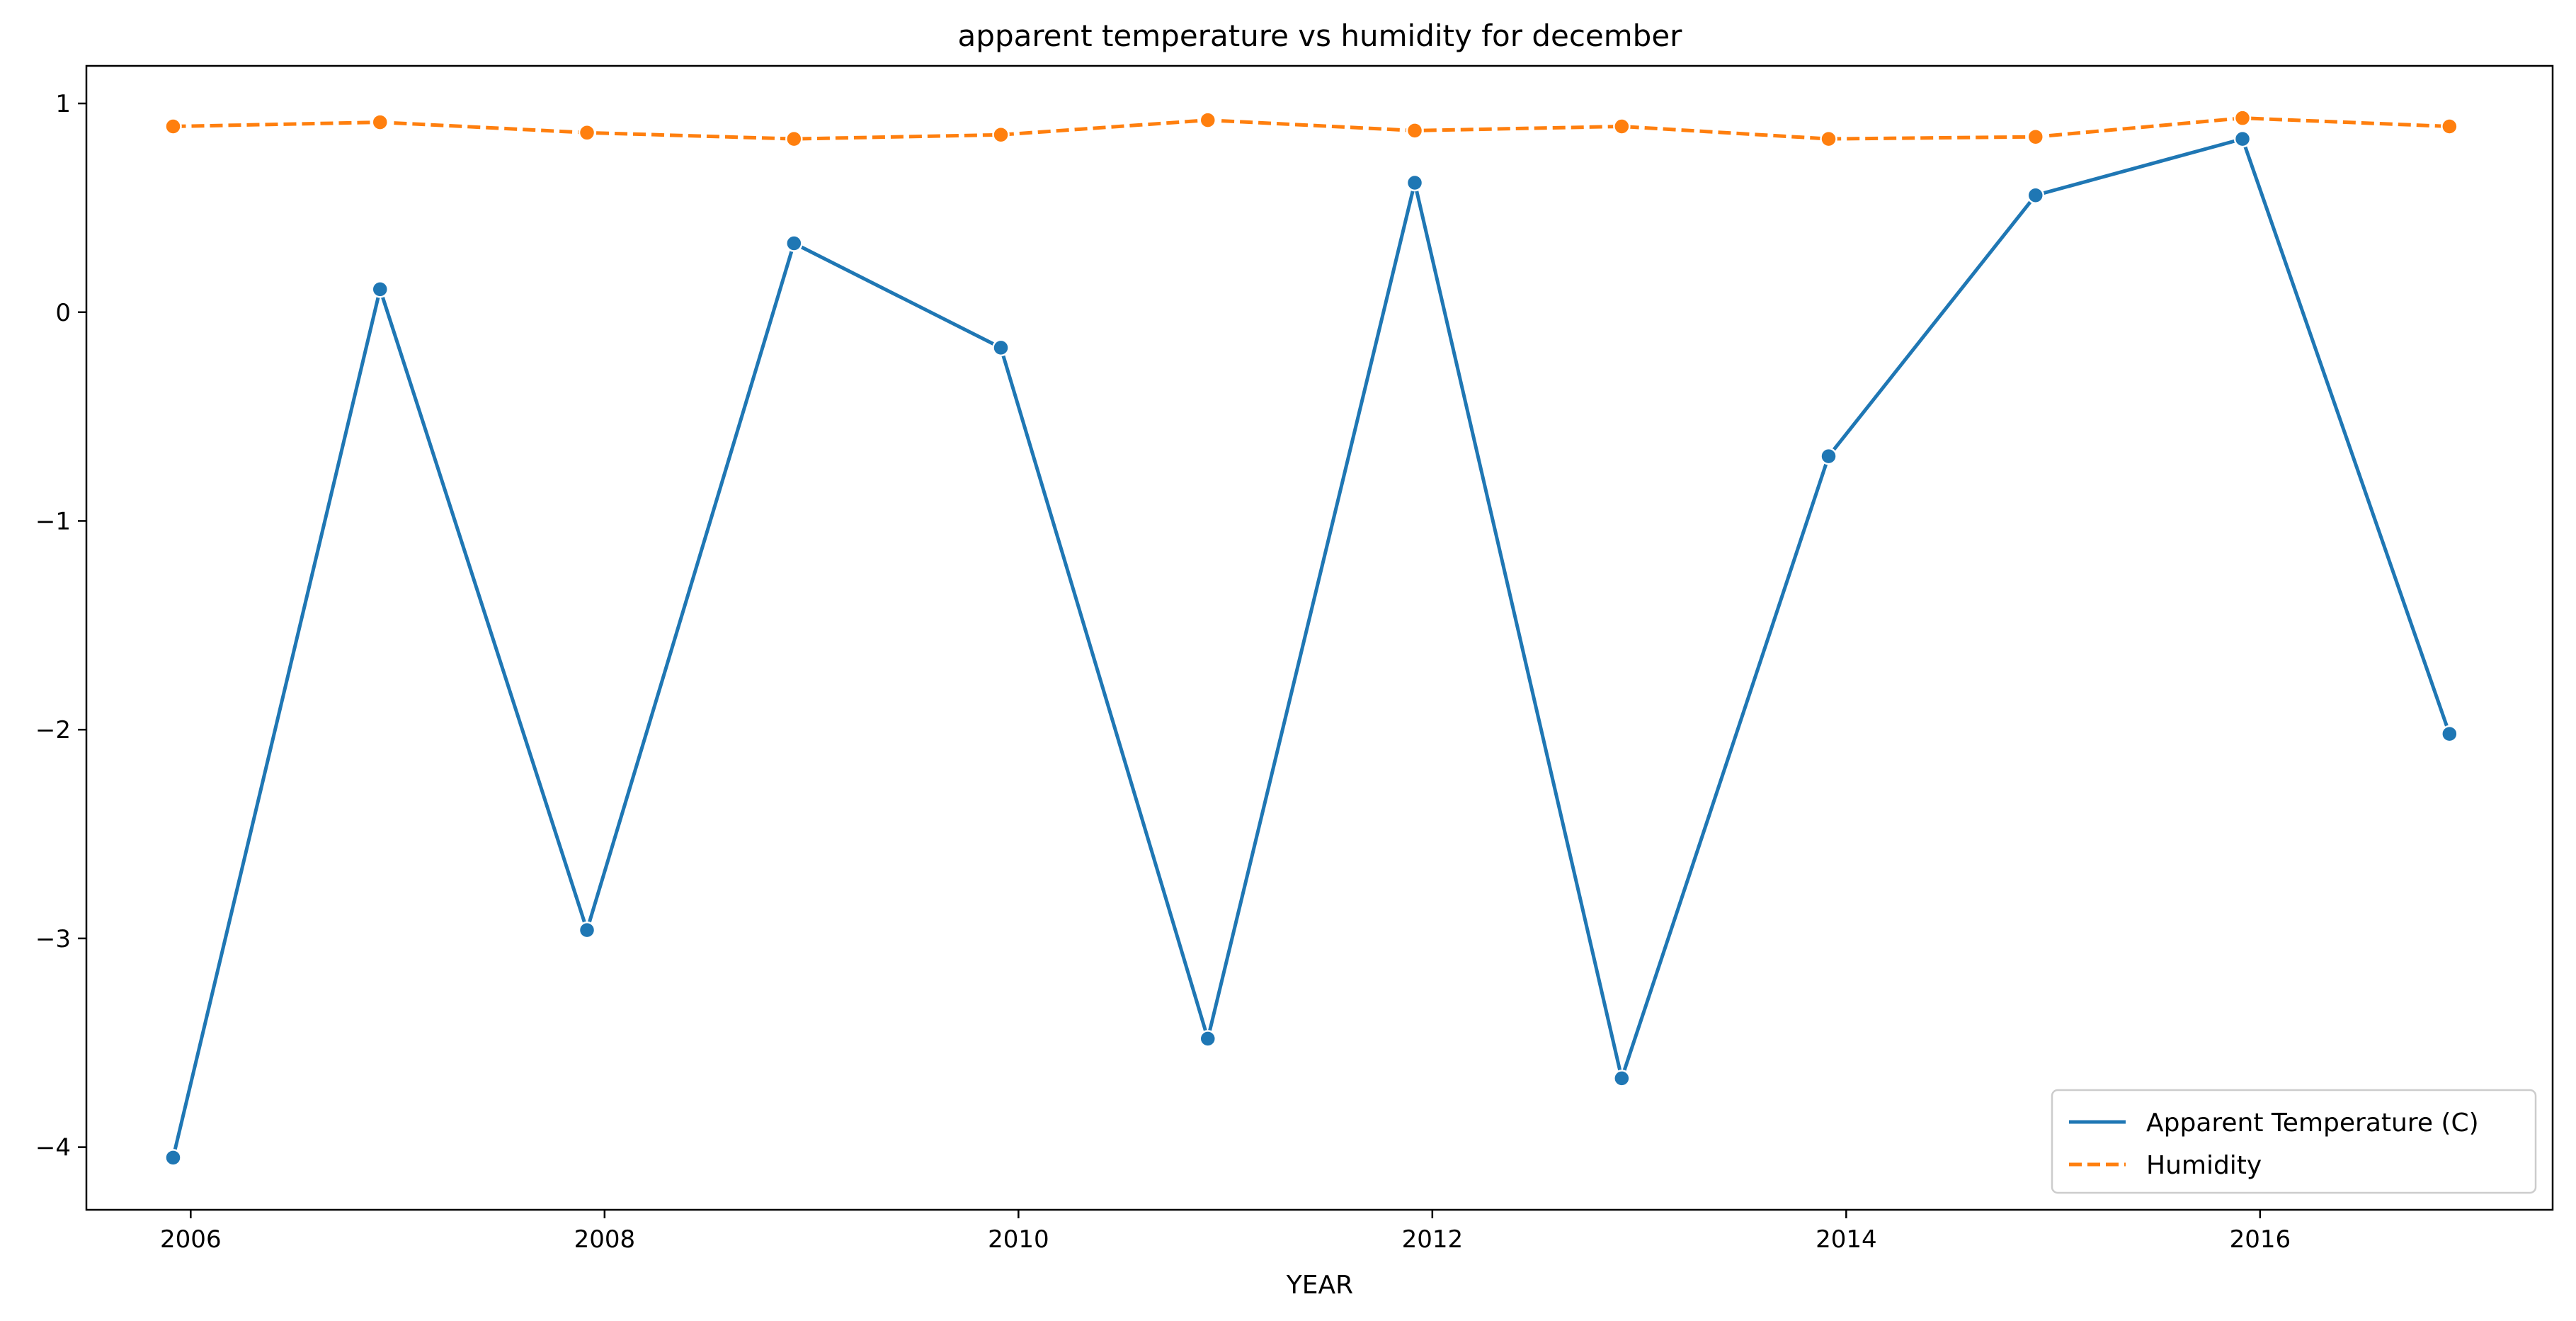  Describe the element at coordinates (53, 939) in the screenshot. I see `y-tick-label: −3` at that location.